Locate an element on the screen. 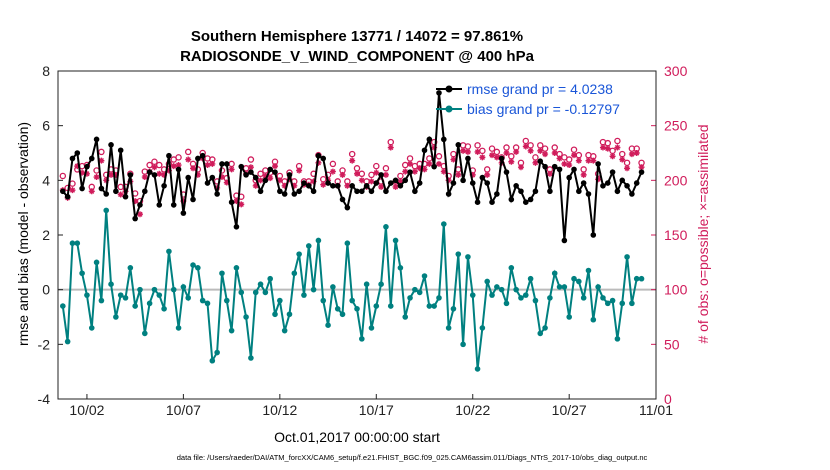 This screenshot has width=830, height=470. legend-marker-rmse is located at coordinates (449, 89).